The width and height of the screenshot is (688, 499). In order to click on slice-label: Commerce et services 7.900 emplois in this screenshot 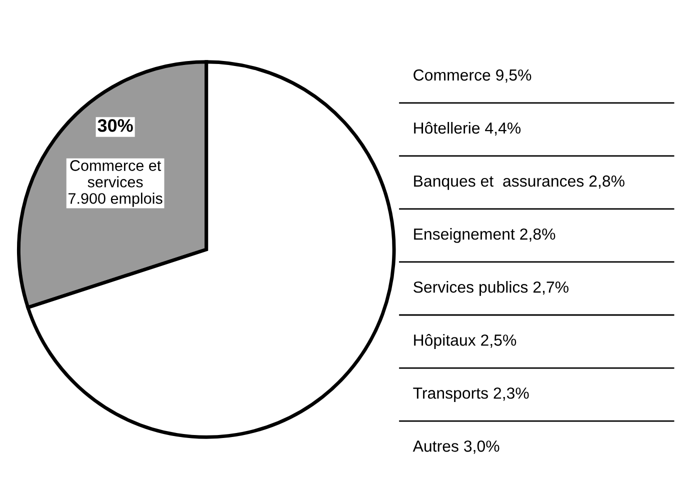, I will do `click(115, 183)`.